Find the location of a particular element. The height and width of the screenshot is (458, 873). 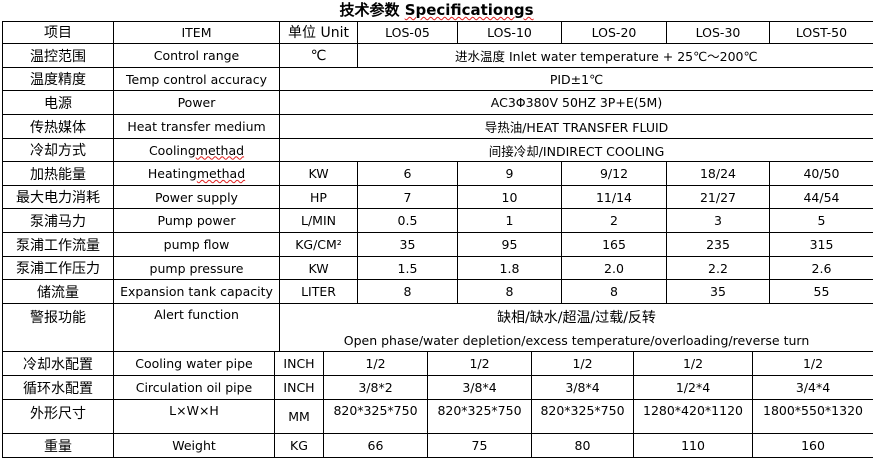

row-label-cn: 传热媒体 is located at coordinates (58, 127).